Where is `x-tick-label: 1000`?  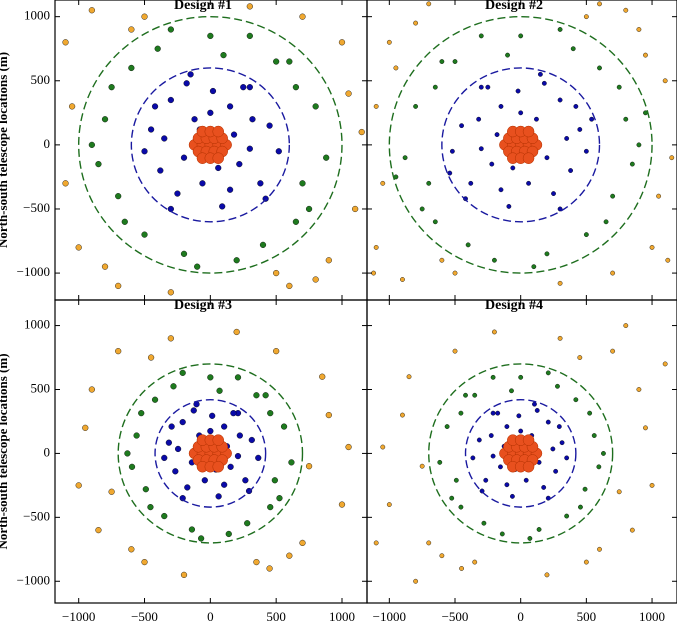 x-tick-label: 1000 is located at coordinates (652, 616).